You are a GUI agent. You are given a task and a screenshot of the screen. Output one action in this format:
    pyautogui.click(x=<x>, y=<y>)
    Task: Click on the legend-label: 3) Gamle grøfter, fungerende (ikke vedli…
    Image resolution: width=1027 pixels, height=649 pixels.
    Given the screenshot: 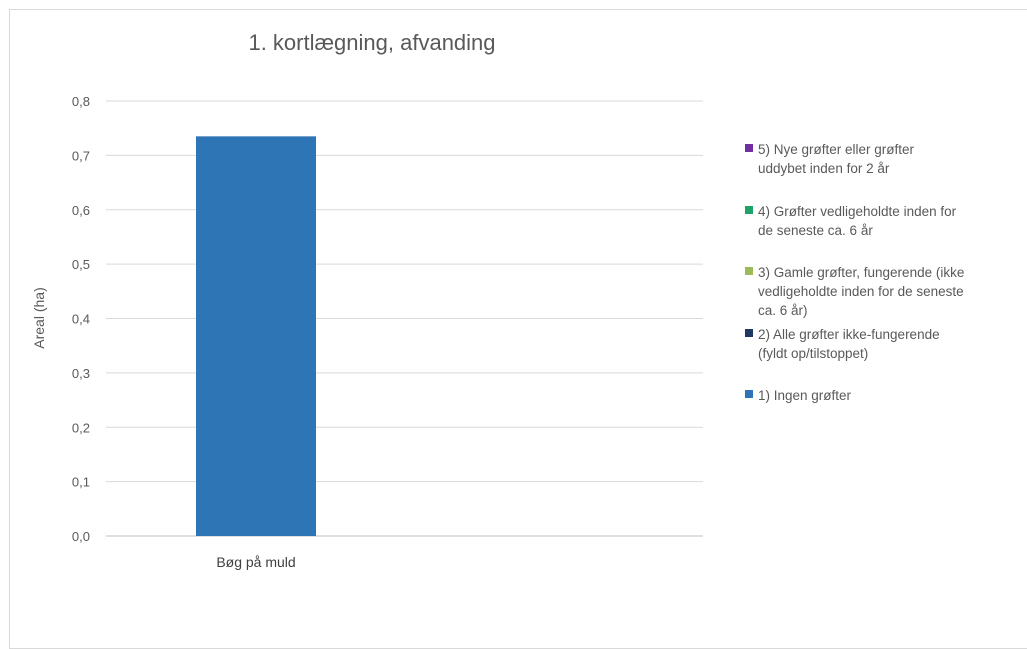 What is the action you would take?
    pyautogui.click(x=861, y=291)
    